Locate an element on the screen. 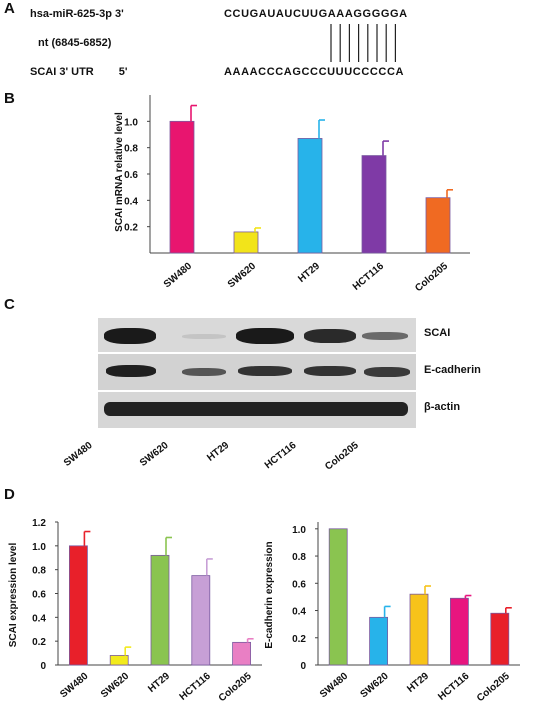 Image resolution: width=540 pixels, height=721 pixels. blot-label-actin: β-actin is located at coordinates (442, 407).